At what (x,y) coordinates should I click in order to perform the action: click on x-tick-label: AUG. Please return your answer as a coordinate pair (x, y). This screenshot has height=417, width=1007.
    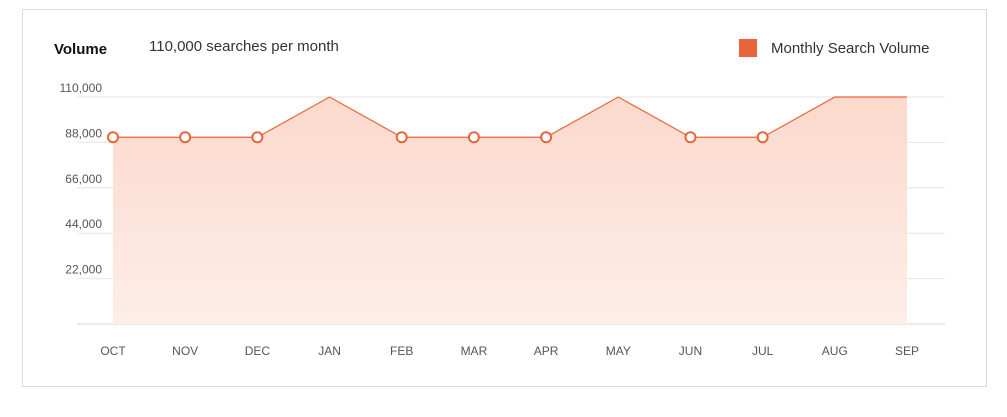
    Looking at the image, I should click on (835, 351).